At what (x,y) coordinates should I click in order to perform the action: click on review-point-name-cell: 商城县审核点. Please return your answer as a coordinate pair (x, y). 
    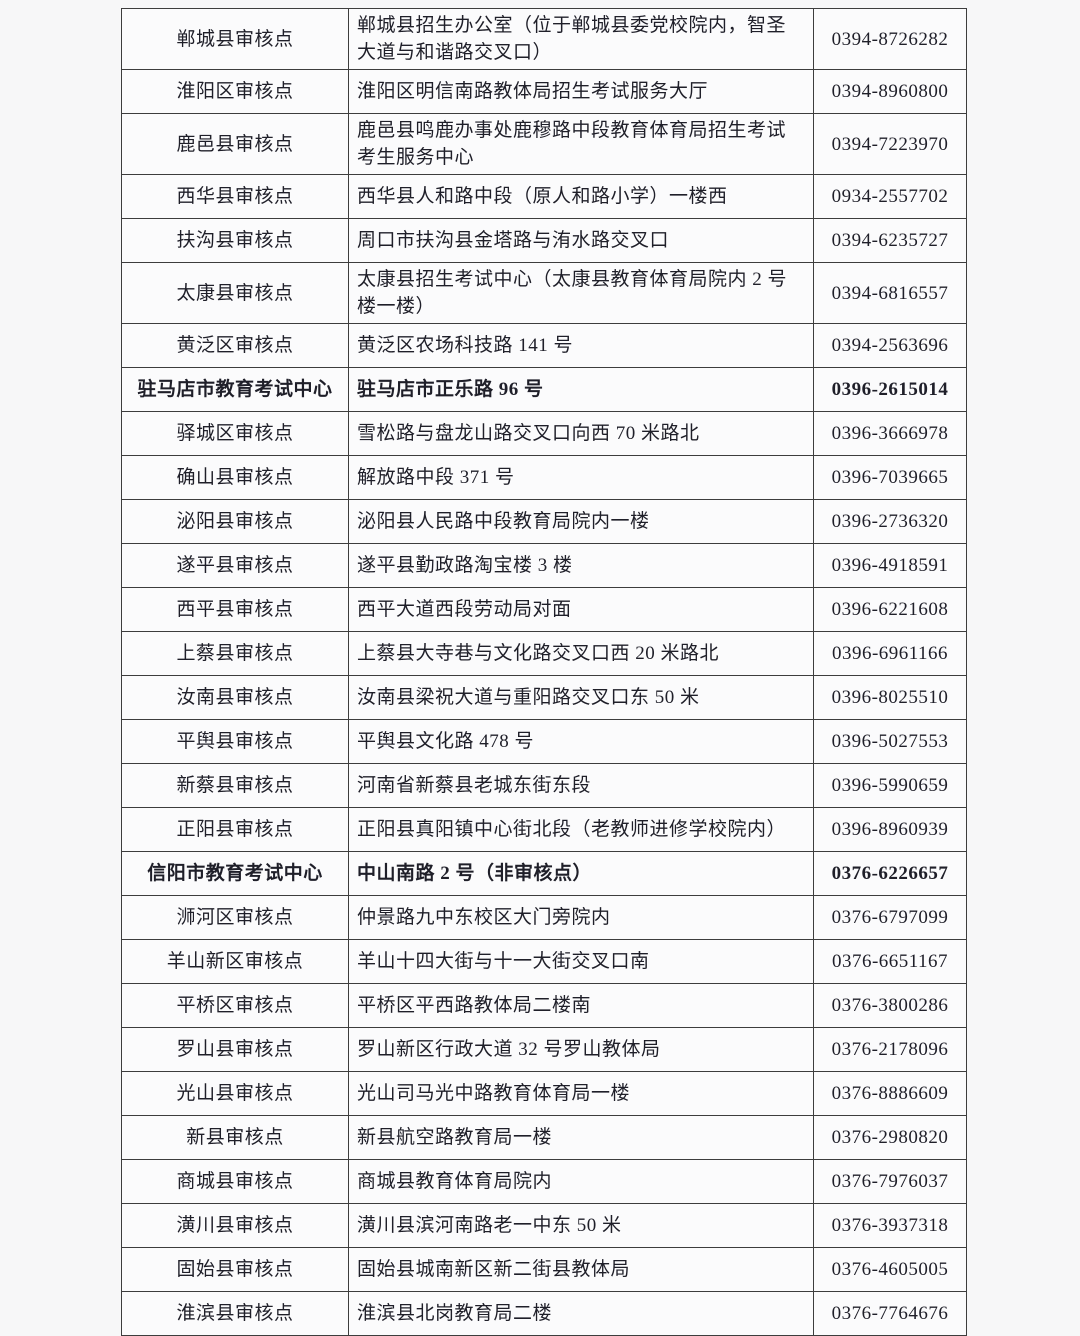
    Looking at the image, I should click on (235, 1181).